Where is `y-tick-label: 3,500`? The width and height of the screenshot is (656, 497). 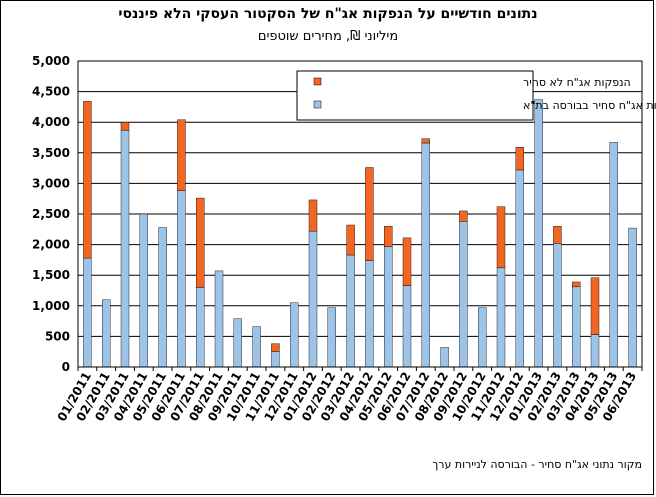 y-tick-label: 3,500 is located at coordinates (51, 153).